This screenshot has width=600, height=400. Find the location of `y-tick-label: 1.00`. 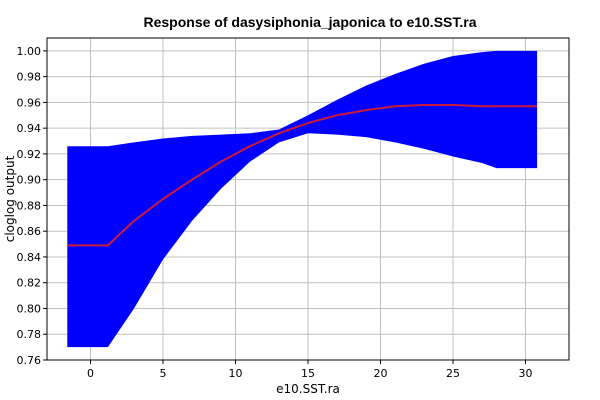

y-tick-label: 1.00 is located at coordinates (29, 51).